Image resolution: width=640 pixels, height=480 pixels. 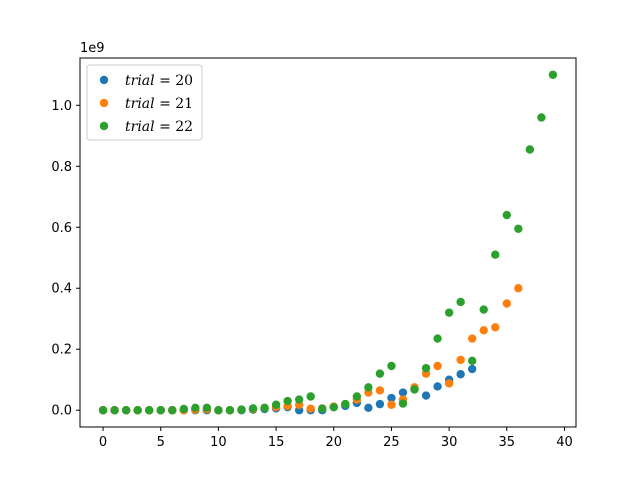 What do you see at coordinates (61, 106) in the screenshot?
I see `y-tick-label: 1.0` at bounding box center [61, 106].